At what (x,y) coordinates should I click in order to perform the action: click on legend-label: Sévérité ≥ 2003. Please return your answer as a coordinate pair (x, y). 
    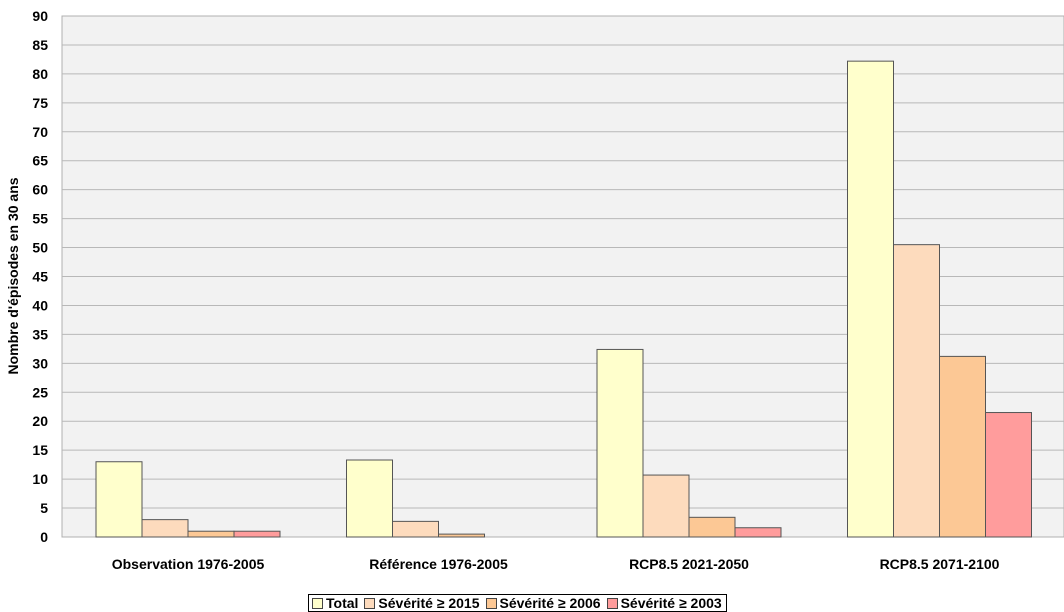
    Looking at the image, I should click on (671, 603).